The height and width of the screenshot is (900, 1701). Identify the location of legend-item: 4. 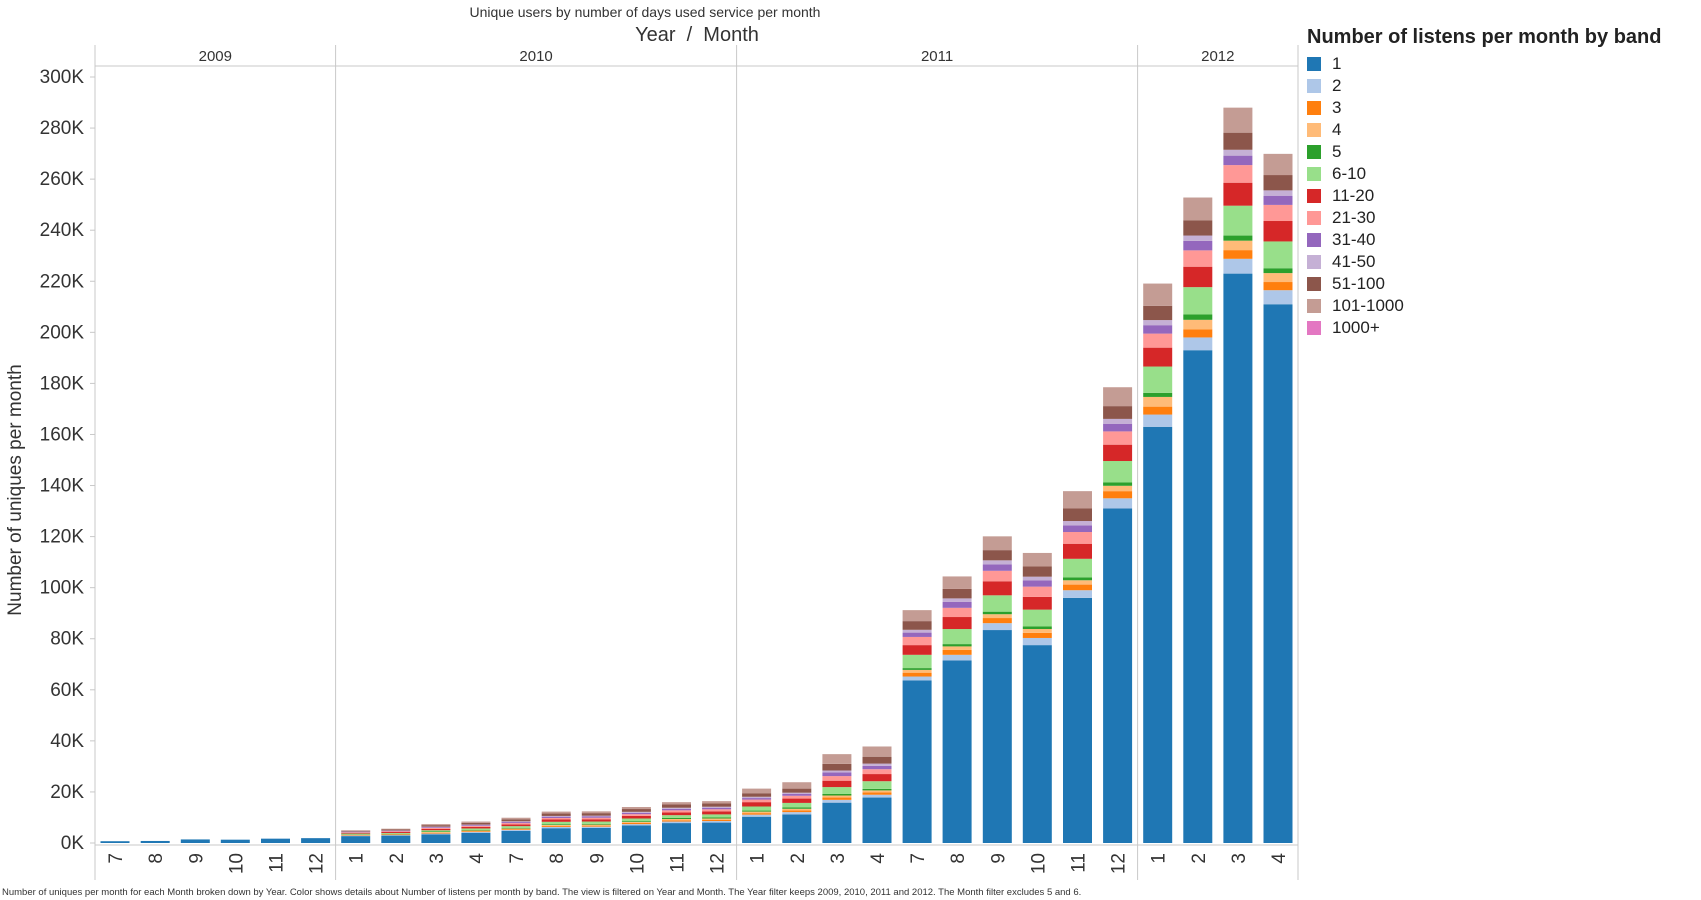
(1502, 130).